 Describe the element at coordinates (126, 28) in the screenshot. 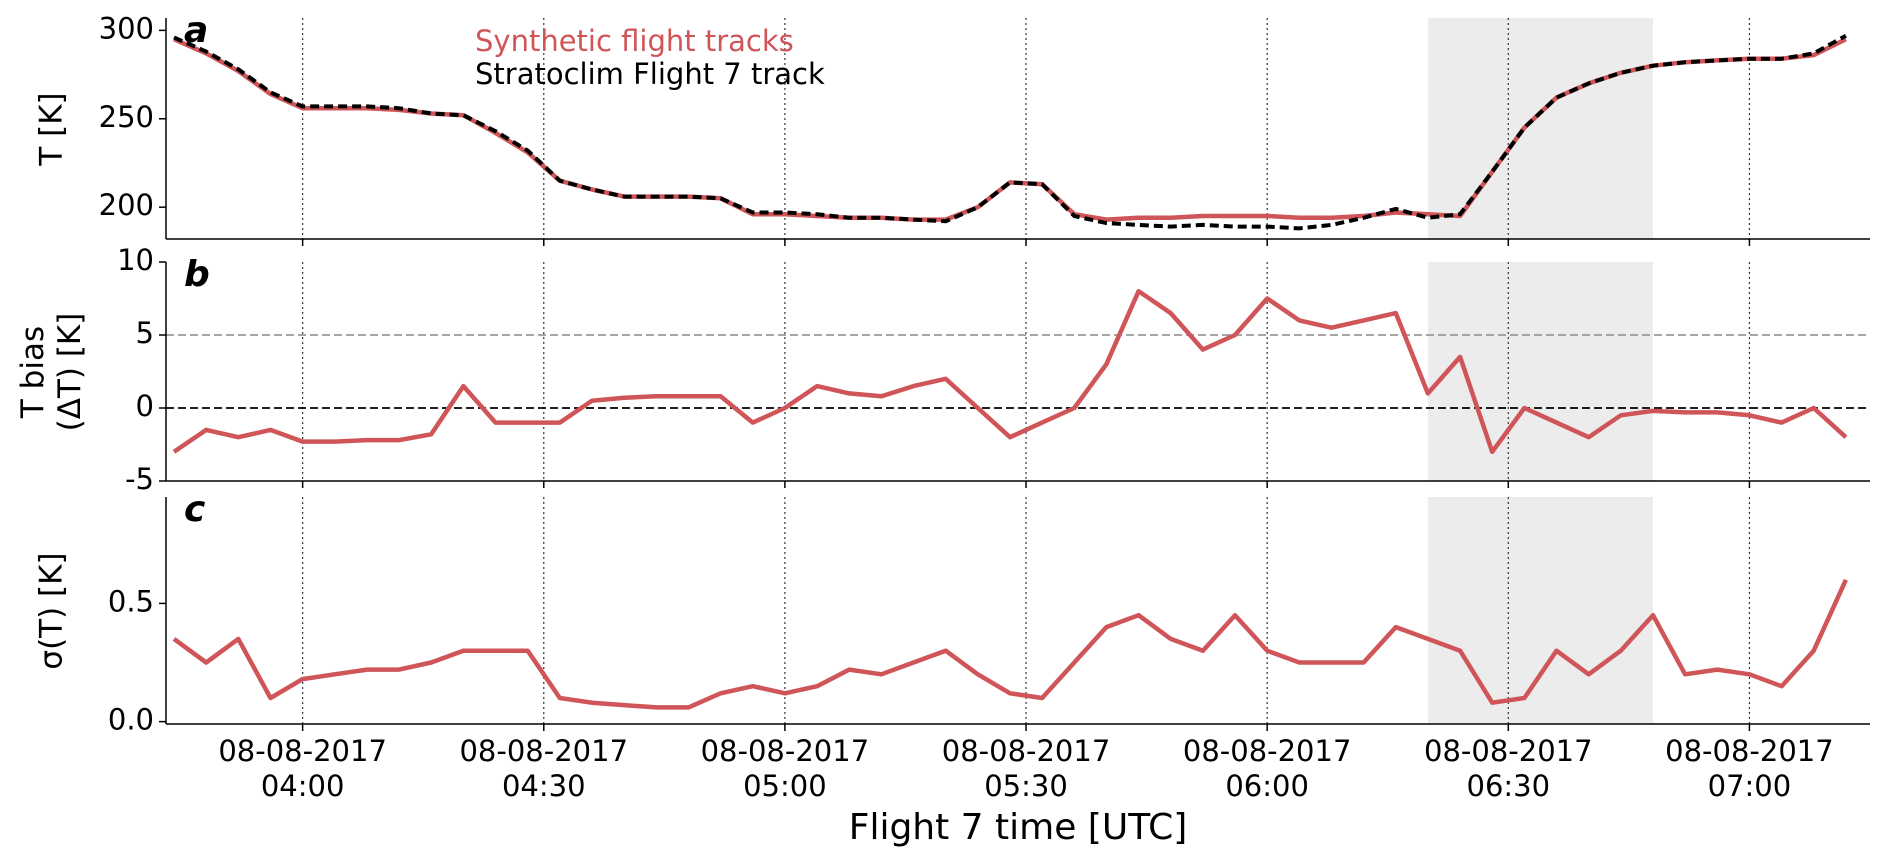

I see `y-tick-label: 300` at that location.